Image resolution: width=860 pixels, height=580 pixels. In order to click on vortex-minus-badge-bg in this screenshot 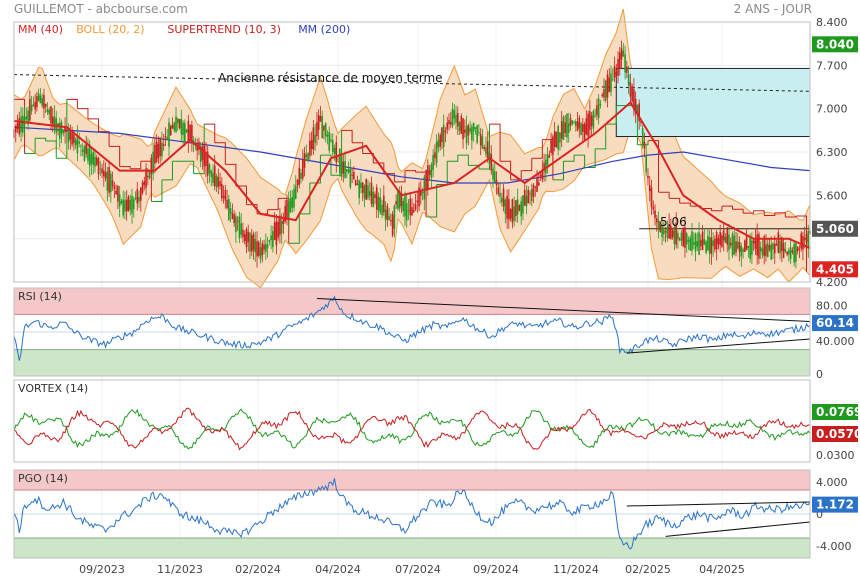, I will do `click(835, 434)`.